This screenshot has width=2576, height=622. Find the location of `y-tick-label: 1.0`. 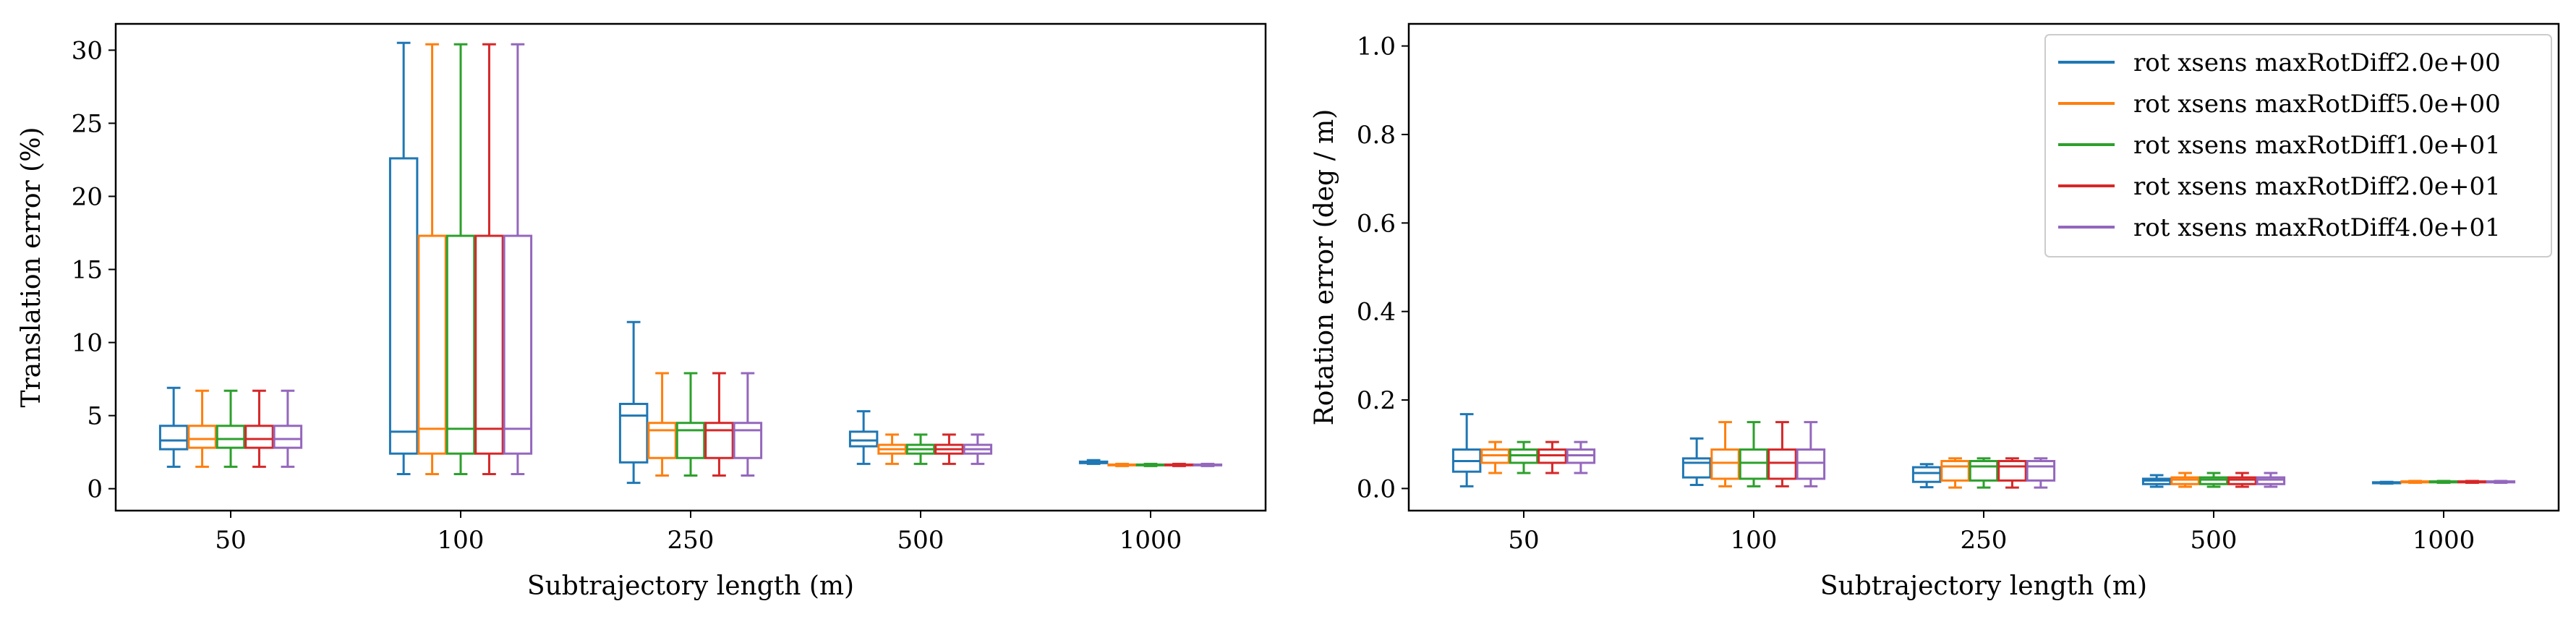

y-tick-label: 1.0 is located at coordinates (1376, 47).